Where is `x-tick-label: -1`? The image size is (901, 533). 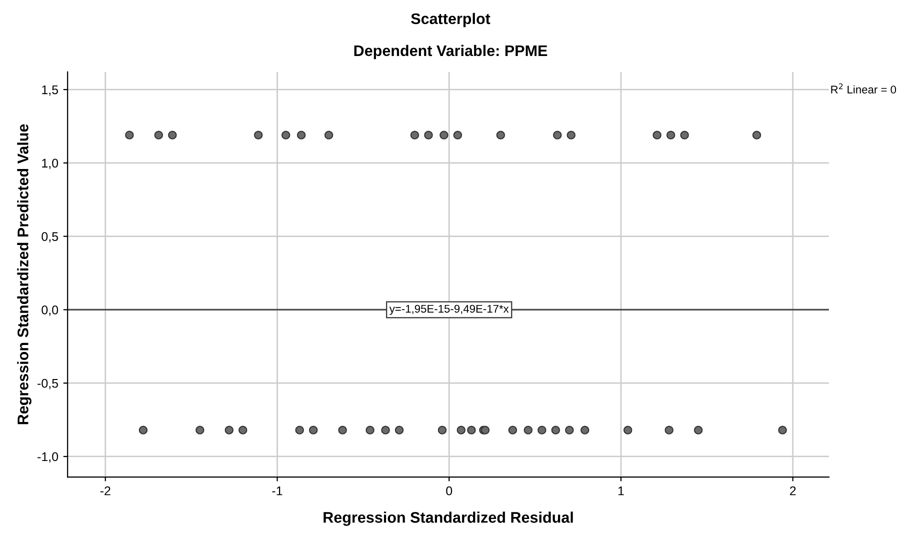 x-tick-label: -1 is located at coordinates (277, 491).